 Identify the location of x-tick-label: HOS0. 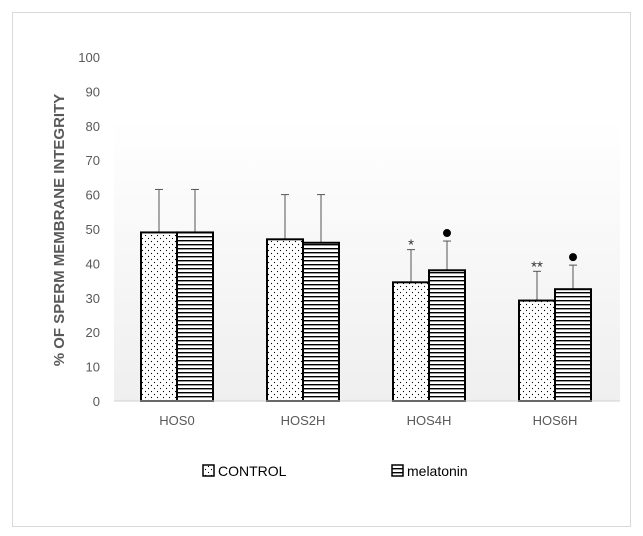
(176, 420).